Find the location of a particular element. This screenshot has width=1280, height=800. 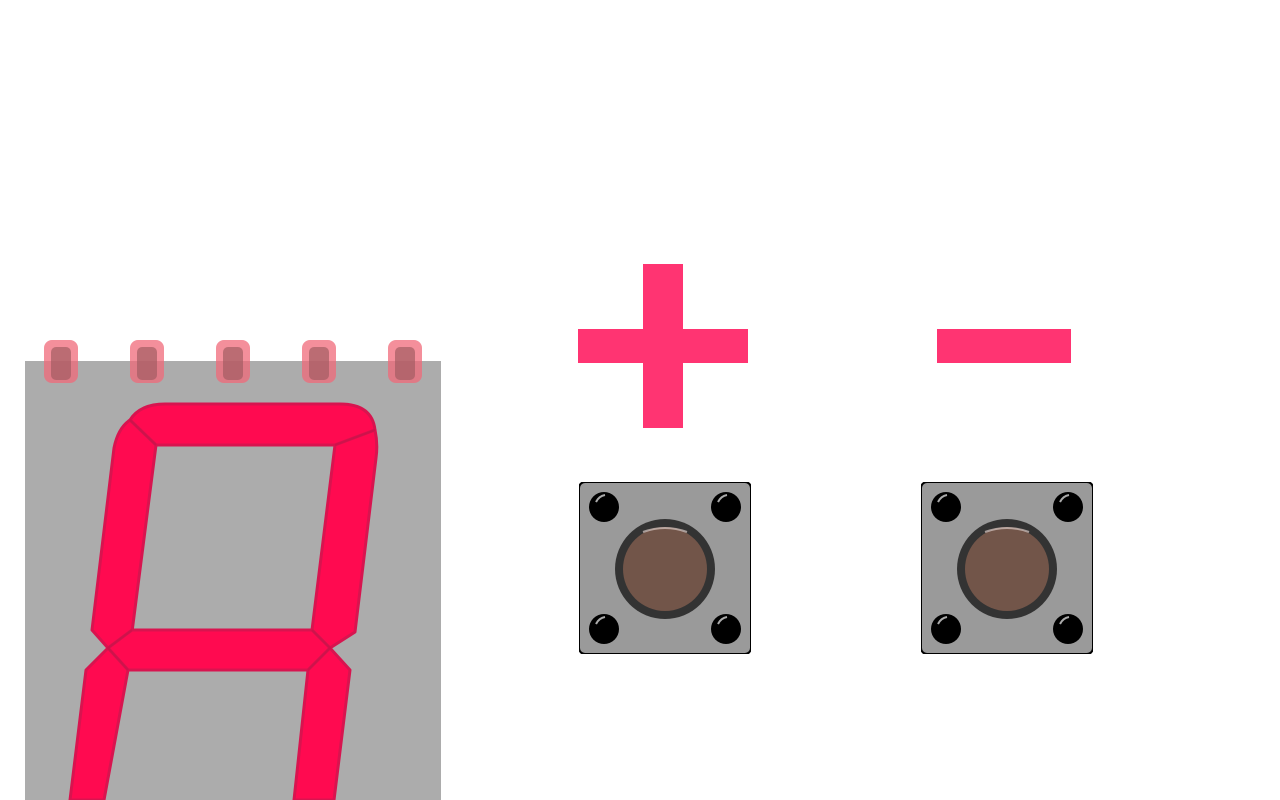

minus-icon is located at coordinates (1004, 346).